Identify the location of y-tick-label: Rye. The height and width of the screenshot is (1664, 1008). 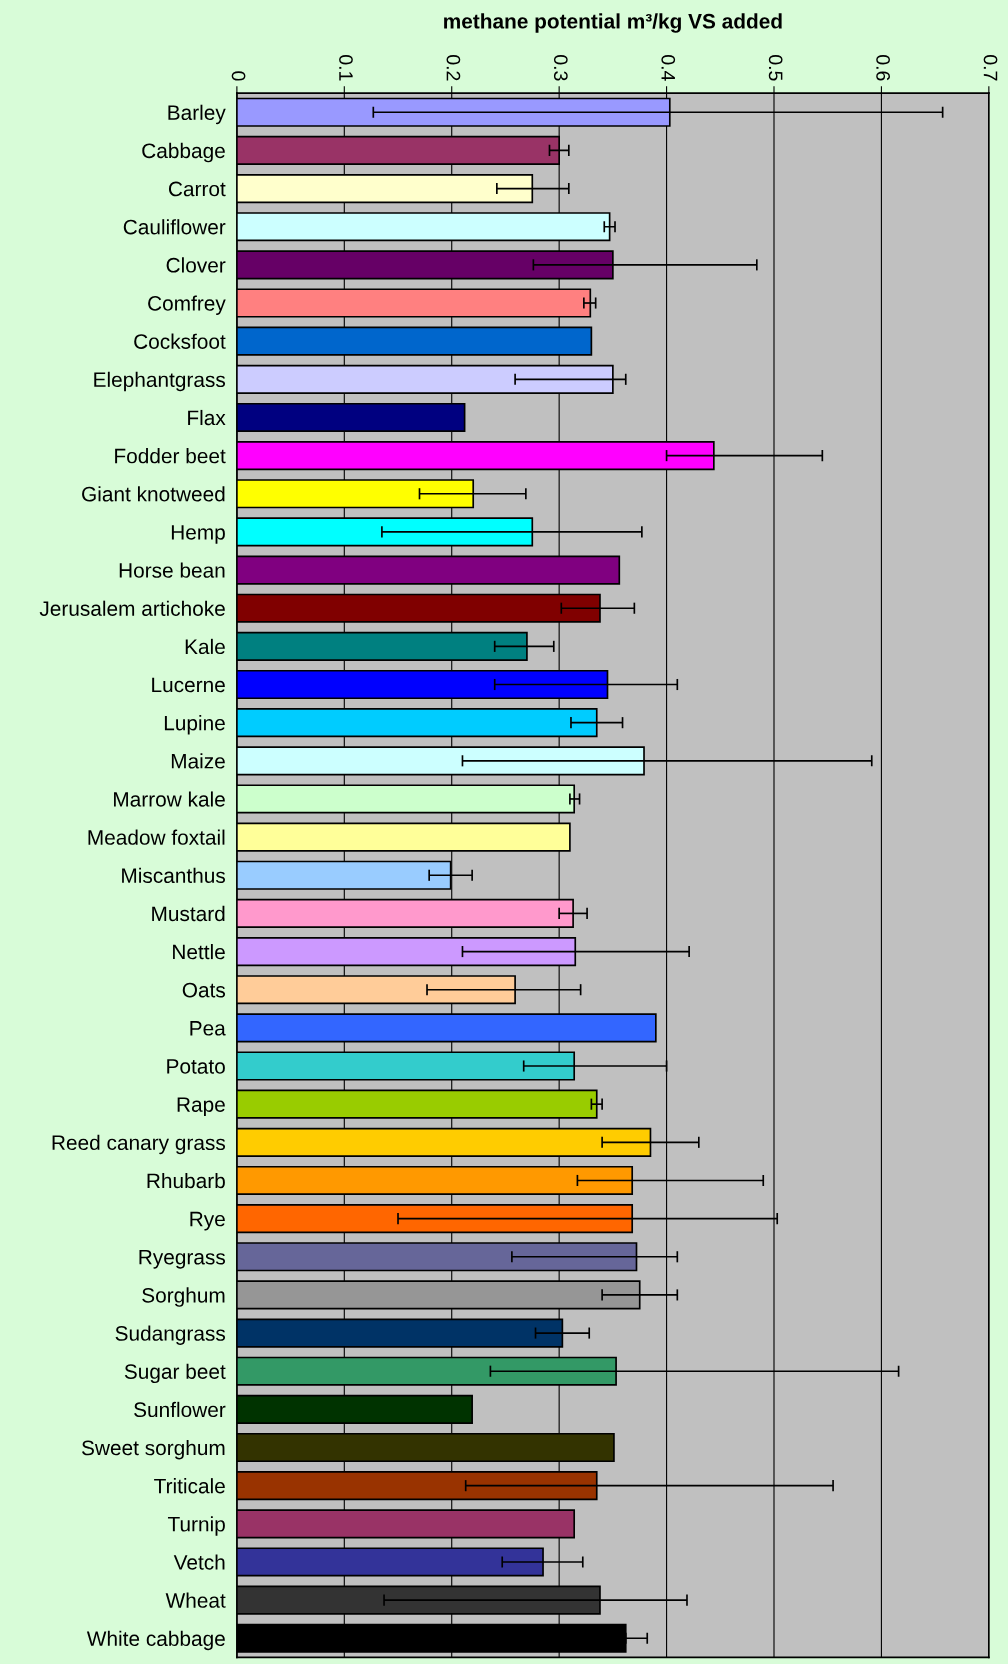
(207, 1221).